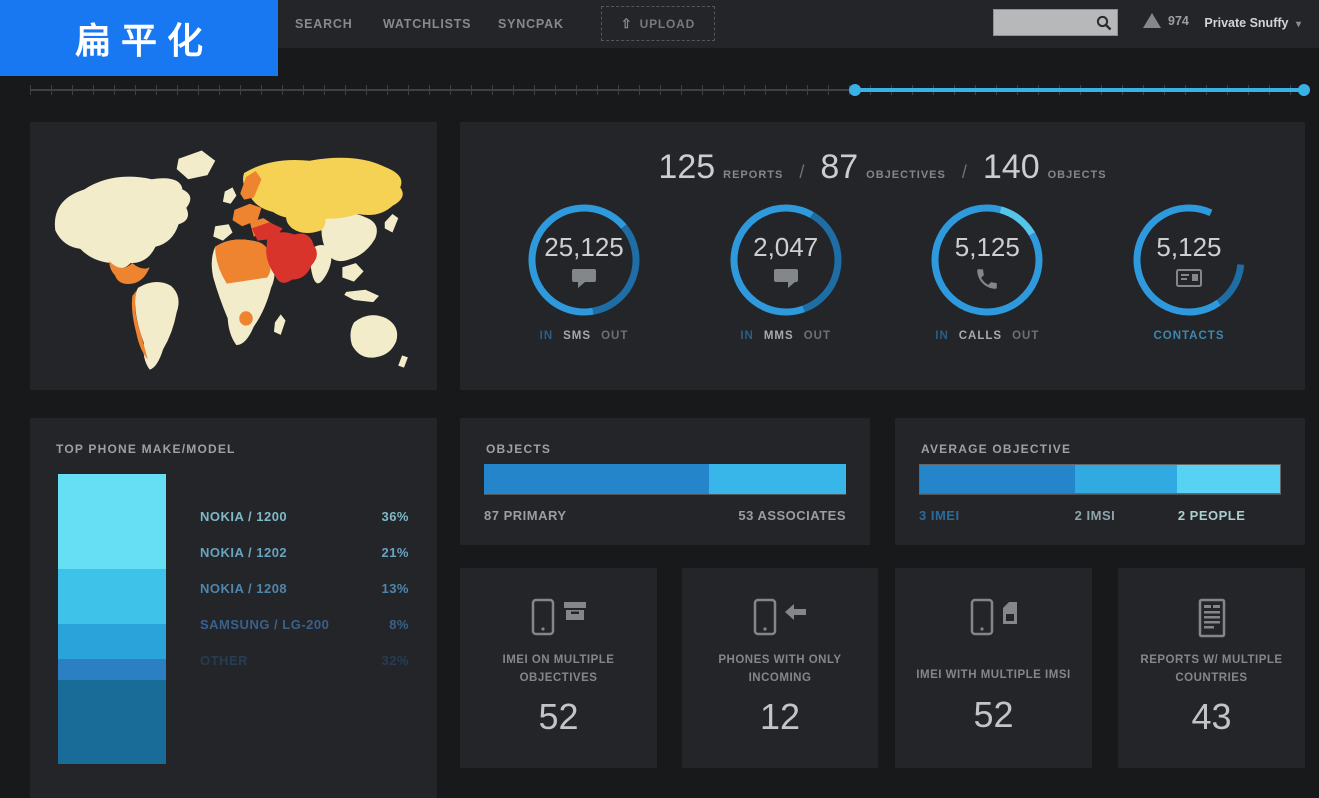 This screenshot has width=1319, height=798. What do you see at coordinates (146, 449) in the screenshot?
I see `phone-panel-title: TOP PHONE MAKE/MODEL` at bounding box center [146, 449].